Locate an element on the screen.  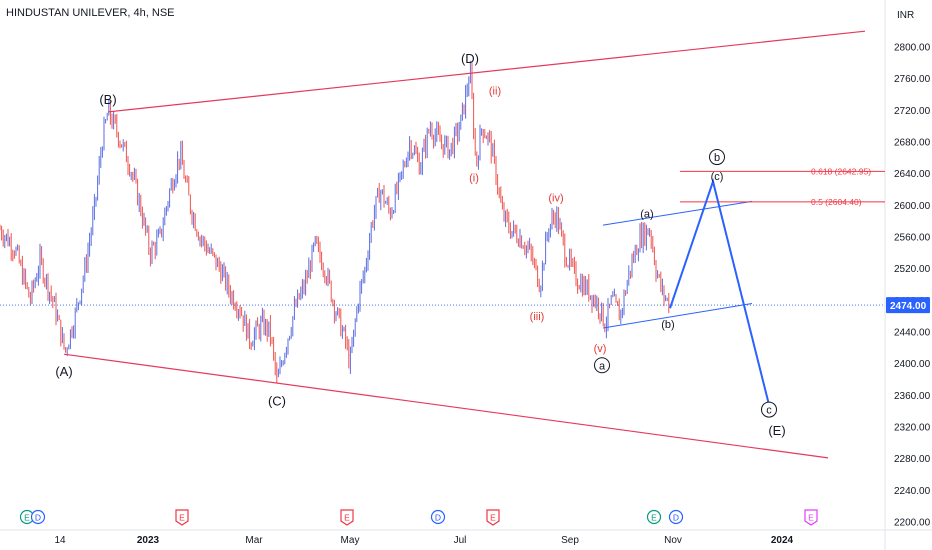
circled-wave-label: a is located at coordinates (602, 366).